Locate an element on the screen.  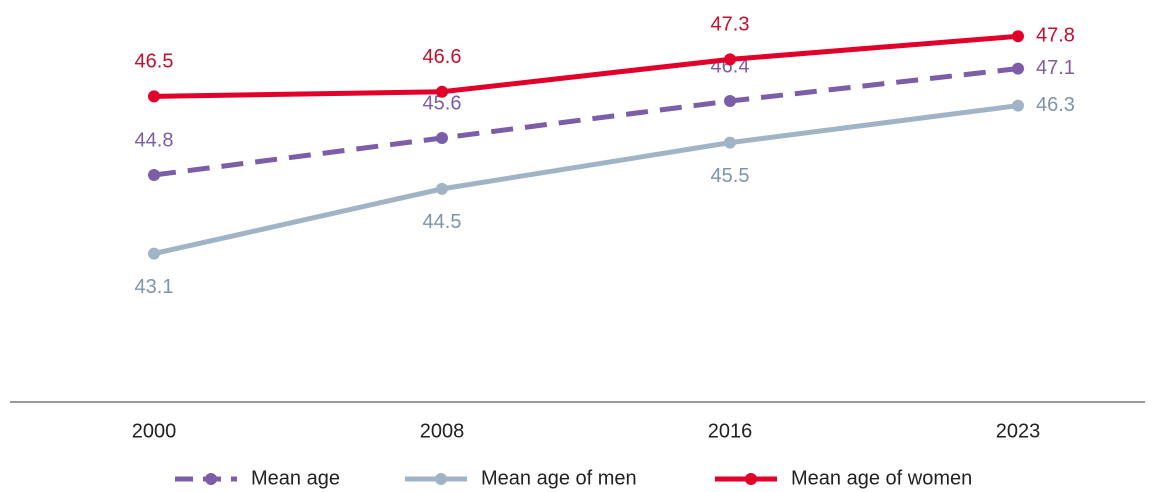
data-label: 45.5 is located at coordinates (730, 176).